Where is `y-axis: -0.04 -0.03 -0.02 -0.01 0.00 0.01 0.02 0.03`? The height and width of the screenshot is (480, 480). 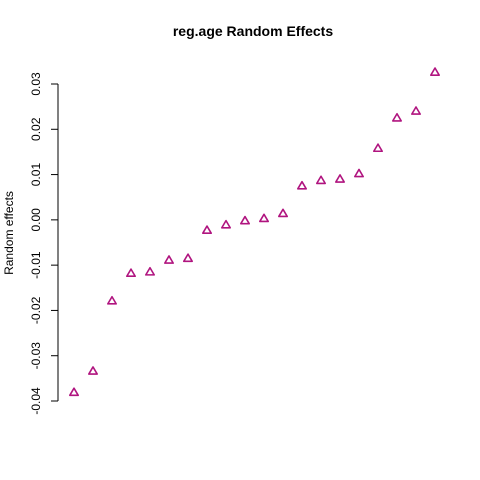
y-axis: -0.04 -0.03 -0.02 -0.01 0.00 0.01 0.02 0.03 is located at coordinates (44, 243).